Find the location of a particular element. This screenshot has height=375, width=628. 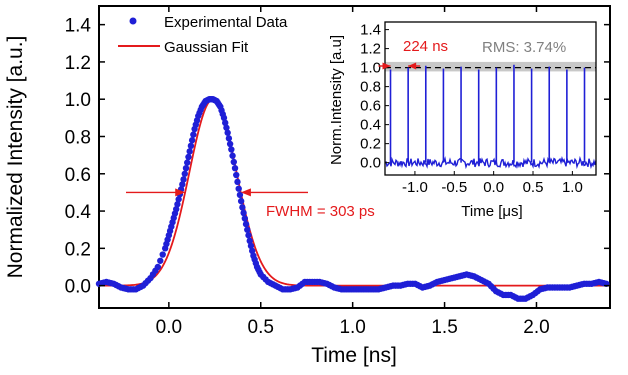

inset-x-ticks: -1.0 -0.5 0.0 0.5 1.0 is located at coordinates (492, 183).